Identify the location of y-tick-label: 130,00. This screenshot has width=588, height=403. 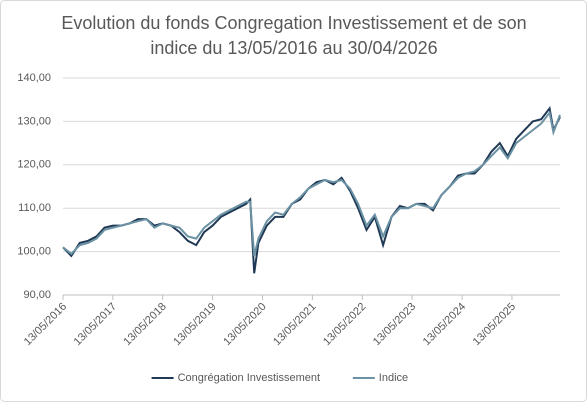
(34, 121).